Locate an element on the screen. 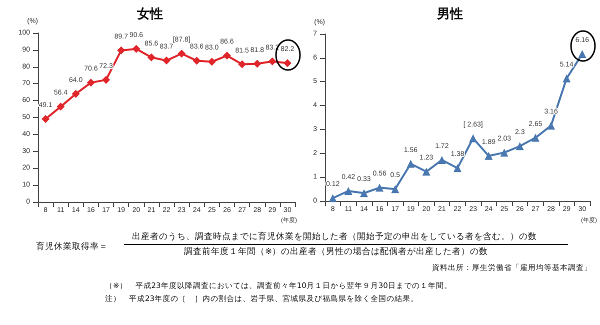 The width and height of the screenshot is (600, 325). text: 調査前年度１年間（※）の出産者（男性の場合は配偶者が出産した者）の数 is located at coordinates (336, 252).